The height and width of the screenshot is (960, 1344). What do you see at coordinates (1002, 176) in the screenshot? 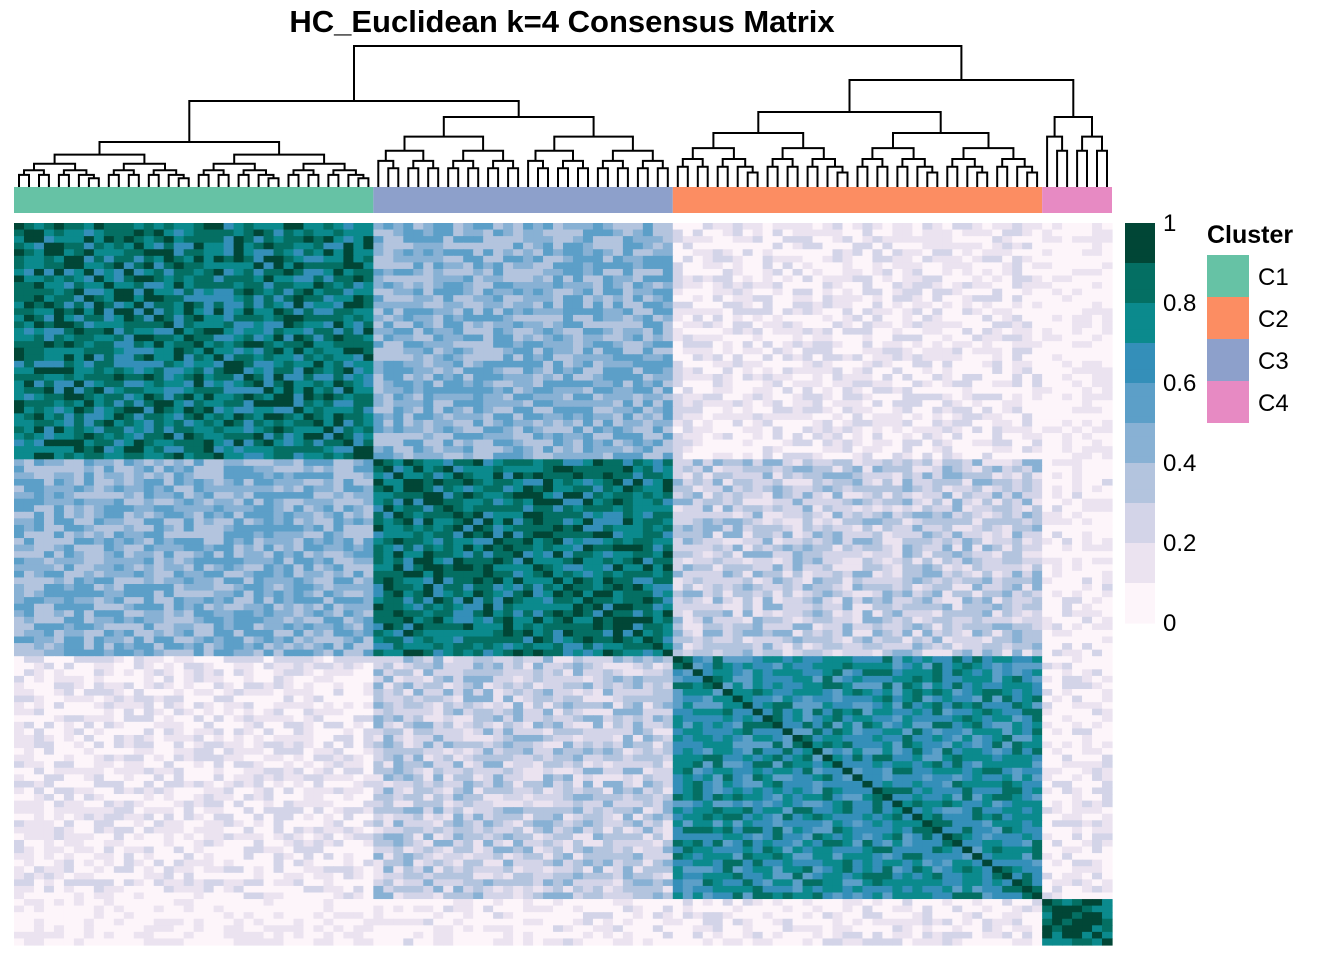
I see `dendrogram-branch` at bounding box center [1002, 176].